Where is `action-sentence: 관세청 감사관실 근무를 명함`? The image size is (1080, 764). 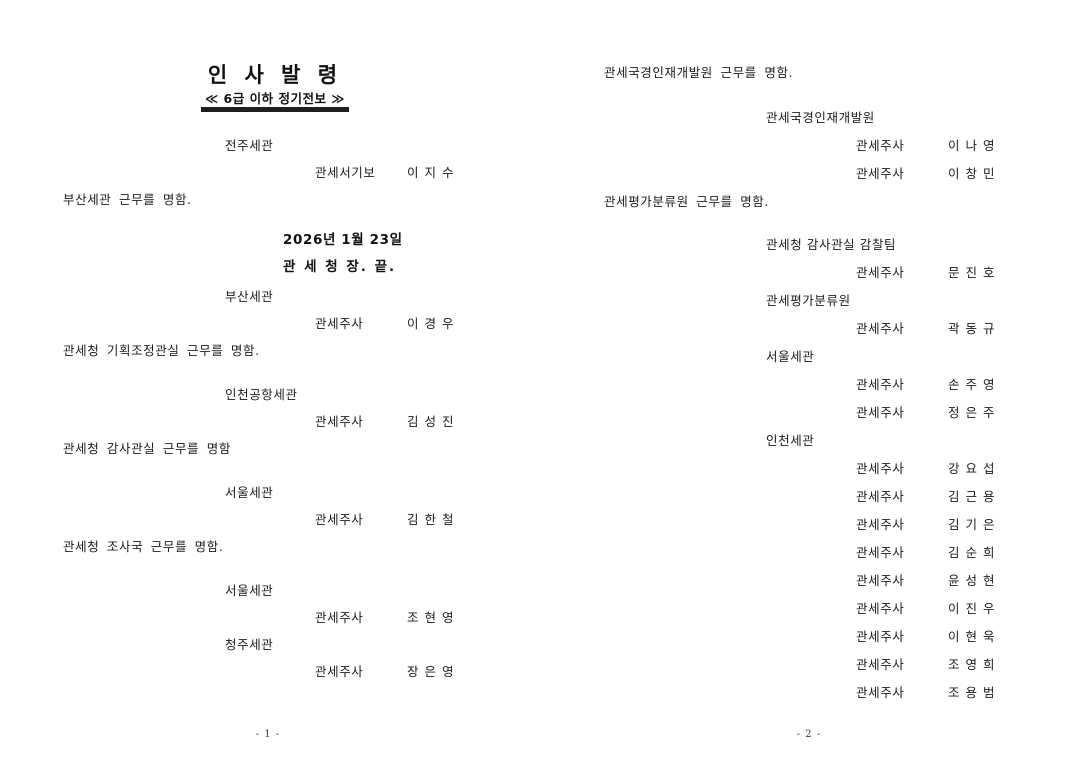
action-sentence: 관세청 감사관실 근무를 명함 is located at coordinates (147, 448).